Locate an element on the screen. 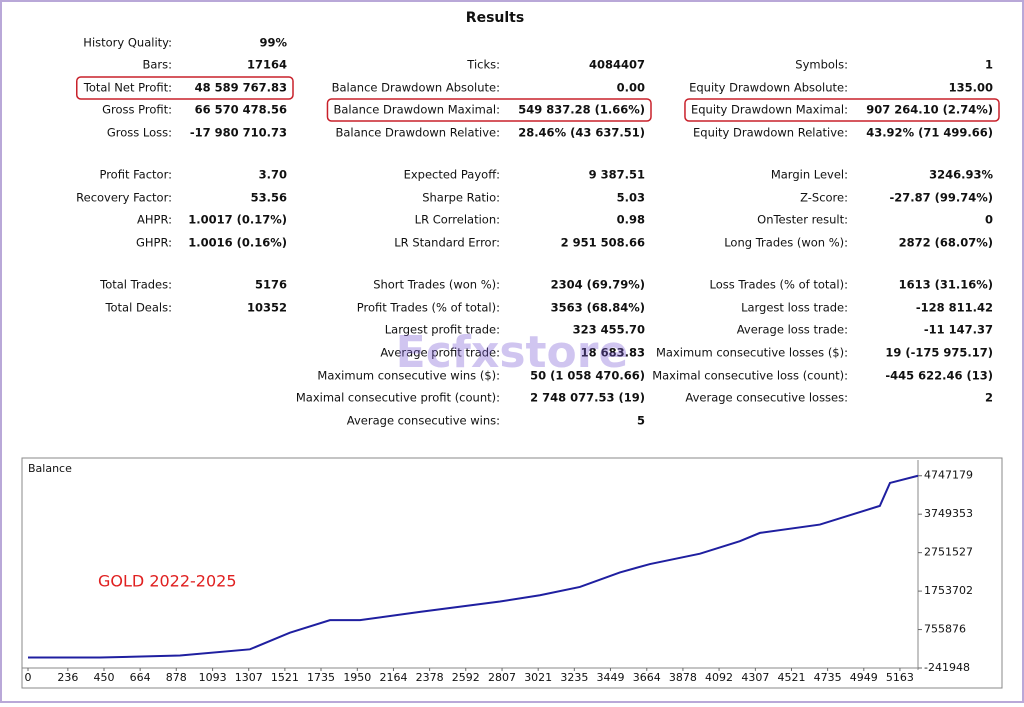  x-tick-label: 3878 is located at coordinates (683, 677).